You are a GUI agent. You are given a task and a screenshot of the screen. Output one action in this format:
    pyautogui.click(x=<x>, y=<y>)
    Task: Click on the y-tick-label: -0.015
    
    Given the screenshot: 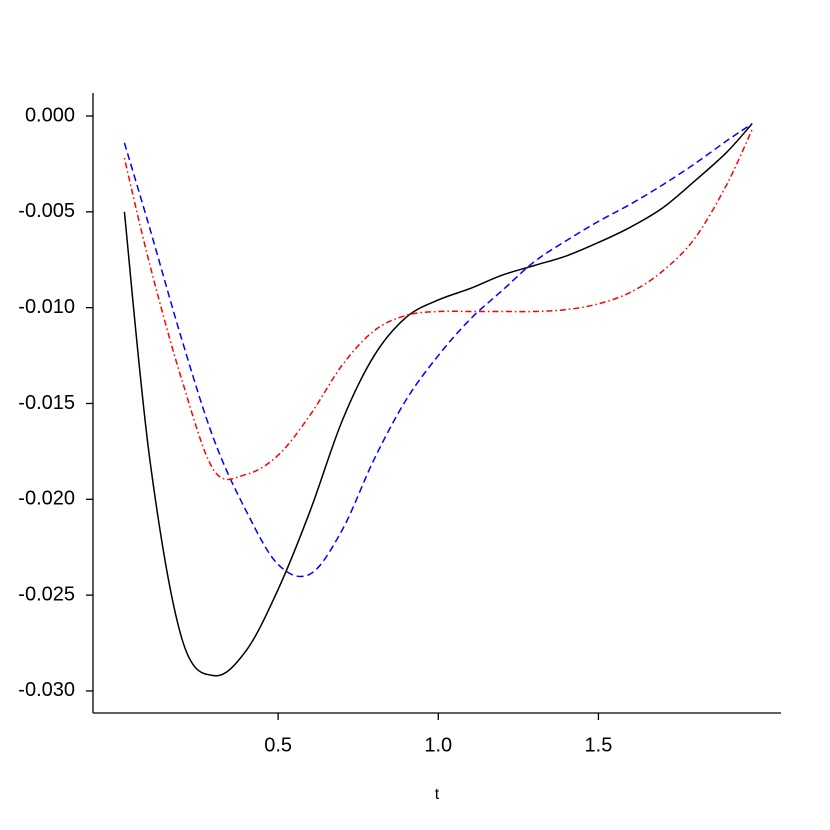 What is the action you would take?
    pyautogui.click(x=46, y=403)
    